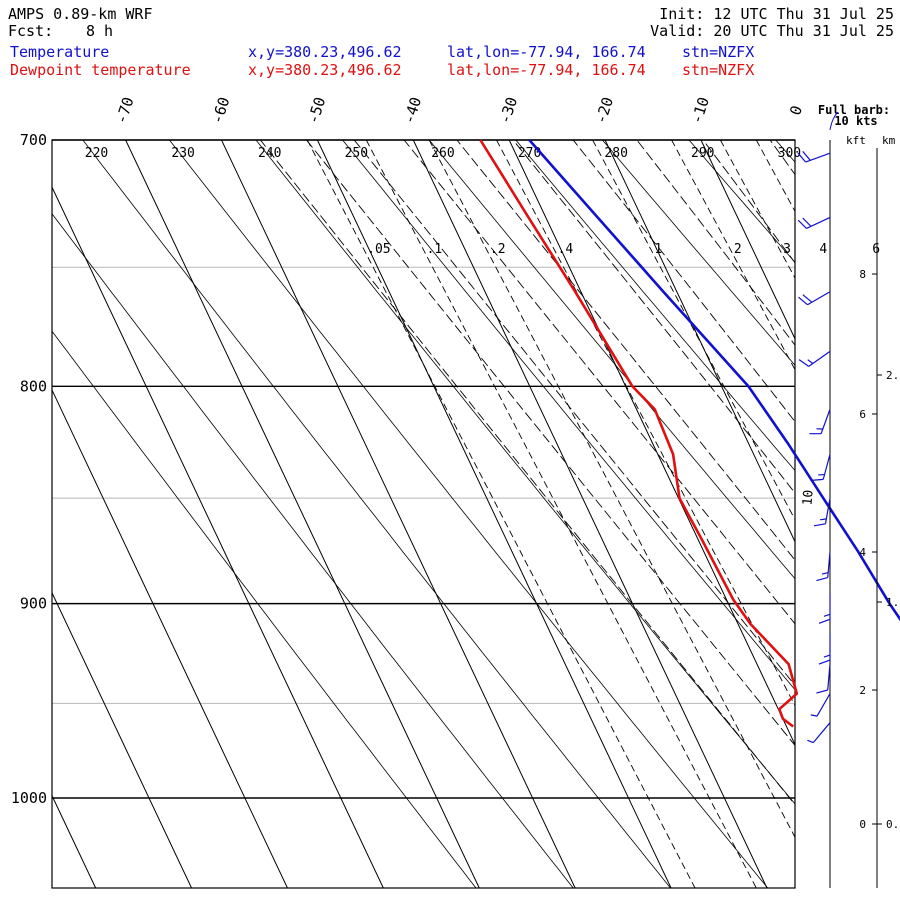 The height and width of the screenshot is (900, 900). I want to click on legend-dewpoint-name: Dewpoint temperature, so click(100, 70).